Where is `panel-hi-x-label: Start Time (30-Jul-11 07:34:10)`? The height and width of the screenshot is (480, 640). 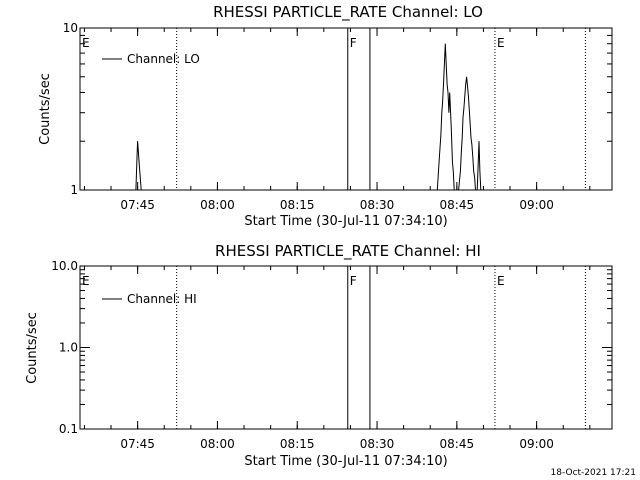
panel-hi-x-label: Start Time (30-Jul-11 07:34:10) is located at coordinates (345, 461).